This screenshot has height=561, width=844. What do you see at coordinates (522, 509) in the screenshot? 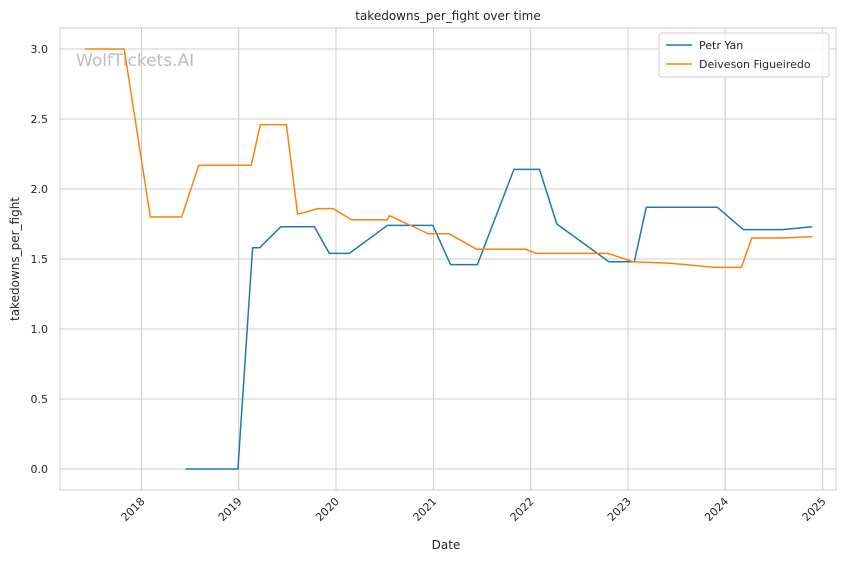
I see `x-tick-label: 2022` at bounding box center [522, 509].